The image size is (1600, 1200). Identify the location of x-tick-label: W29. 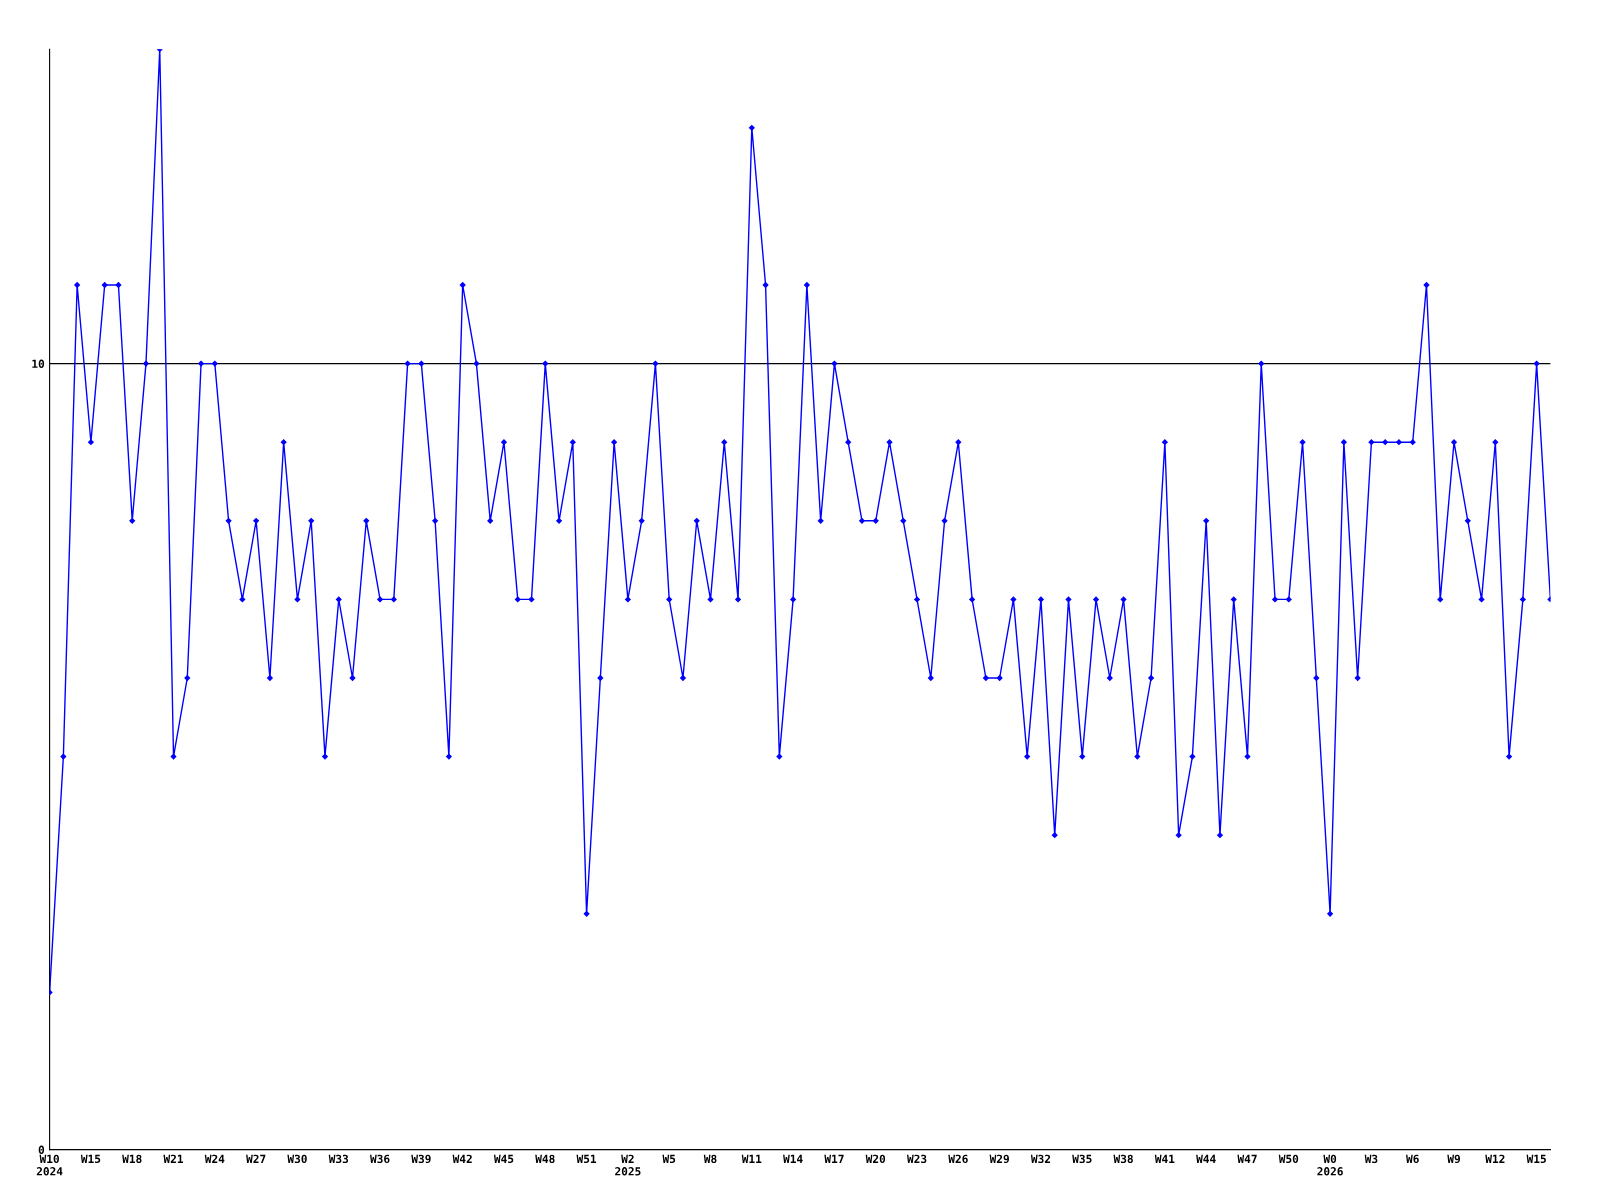
(999, 1159).